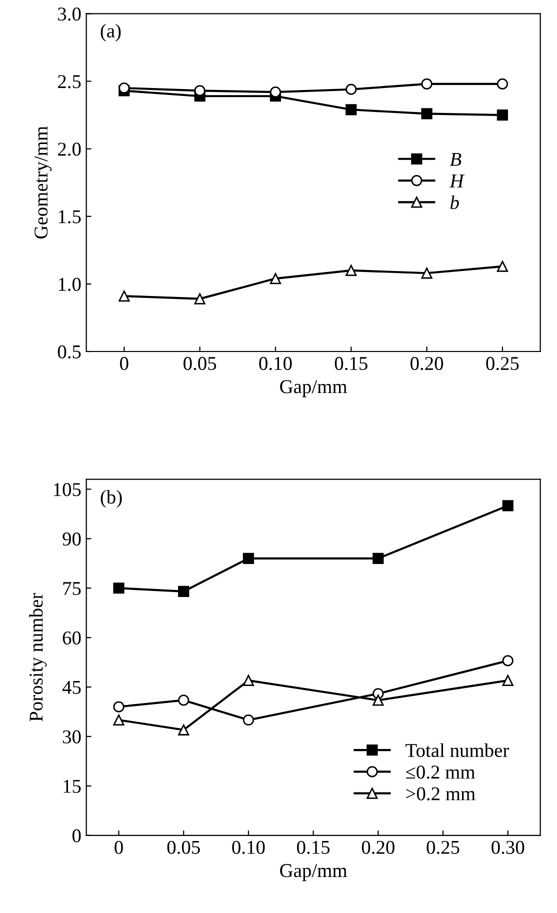  Describe the element at coordinates (458, 750) in the screenshot. I see `legend-label: Total number` at that location.